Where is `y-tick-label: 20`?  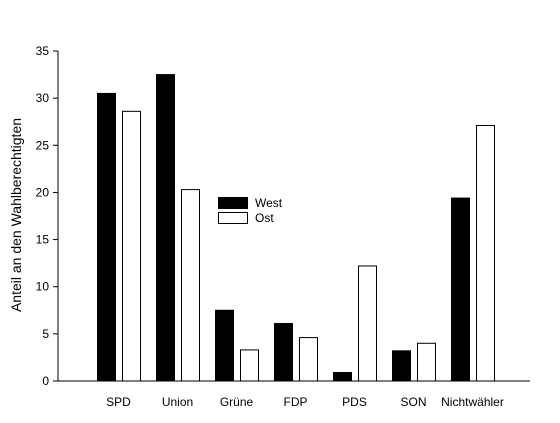 y-tick-label: 20 is located at coordinates (43, 192).